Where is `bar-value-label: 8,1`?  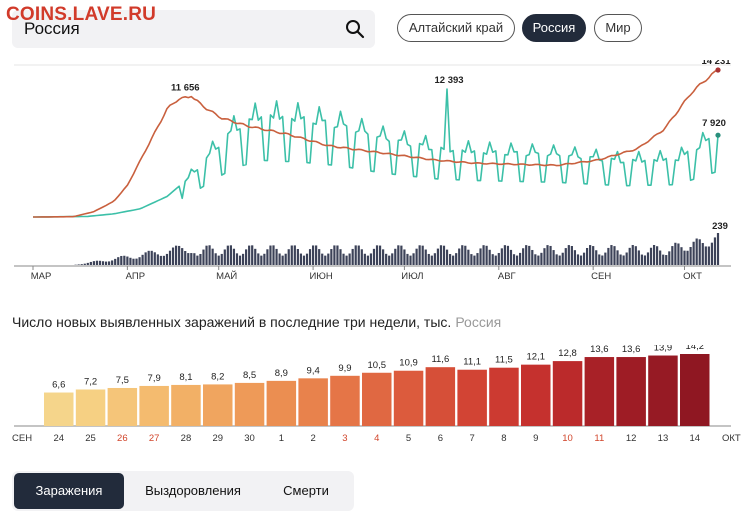
bar-value-label: 8,1 is located at coordinates (185, 377).